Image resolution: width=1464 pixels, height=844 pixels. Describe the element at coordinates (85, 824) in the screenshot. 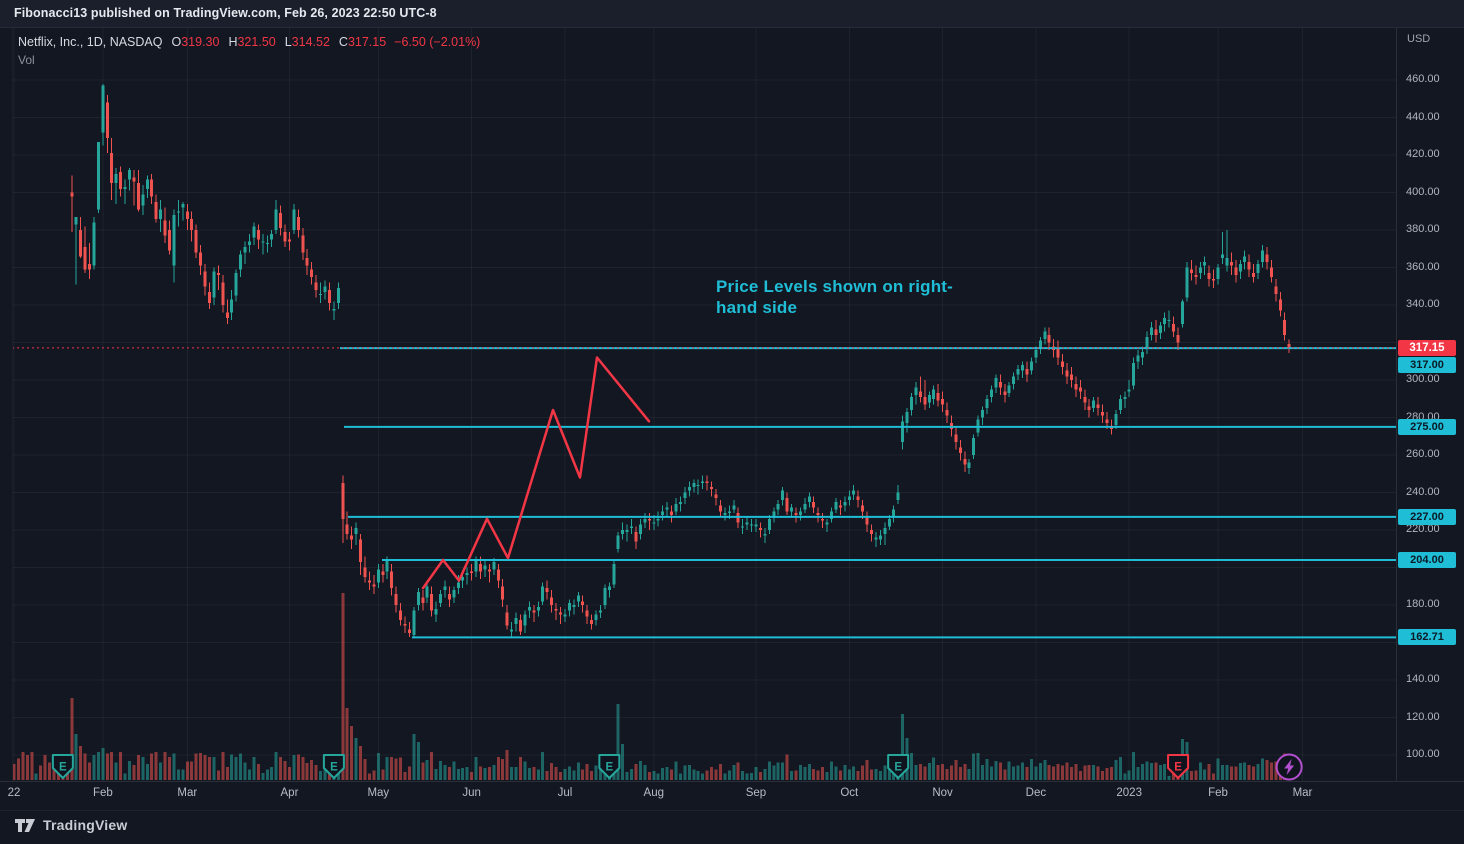

I see `tradingview-brand-text: TradingView` at that location.